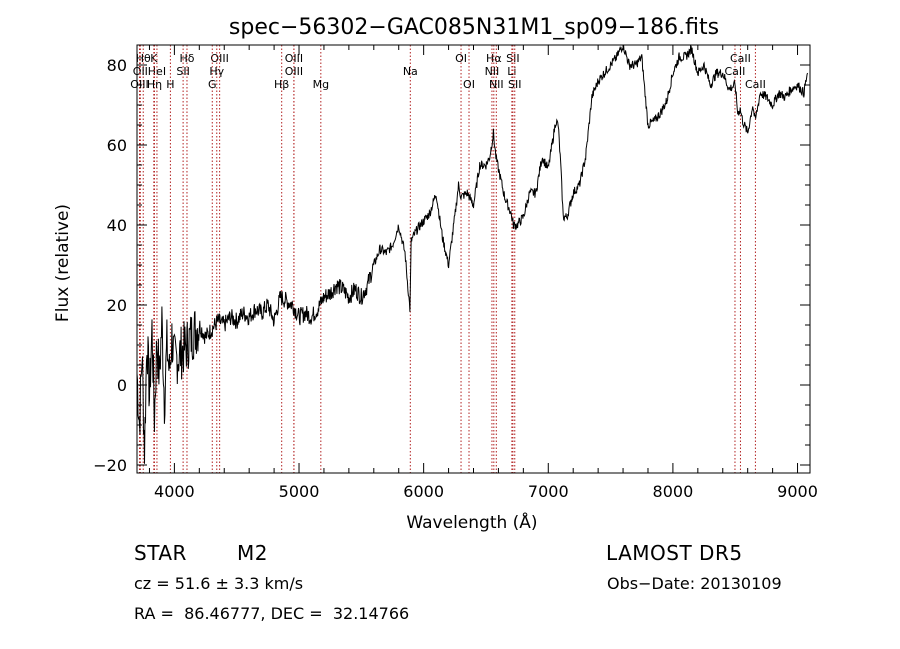  I want to click on y-tick-label: −20, so click(110, 465).